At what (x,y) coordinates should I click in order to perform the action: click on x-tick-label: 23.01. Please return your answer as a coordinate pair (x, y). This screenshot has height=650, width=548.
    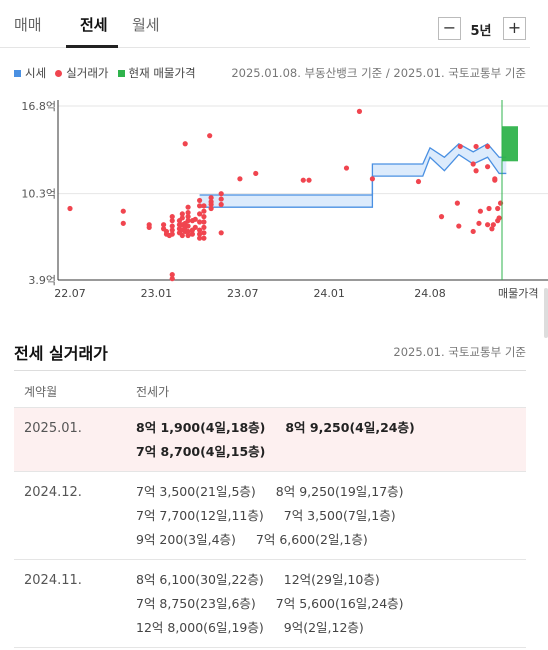
    Looking at the image, I should click on (157, 293).